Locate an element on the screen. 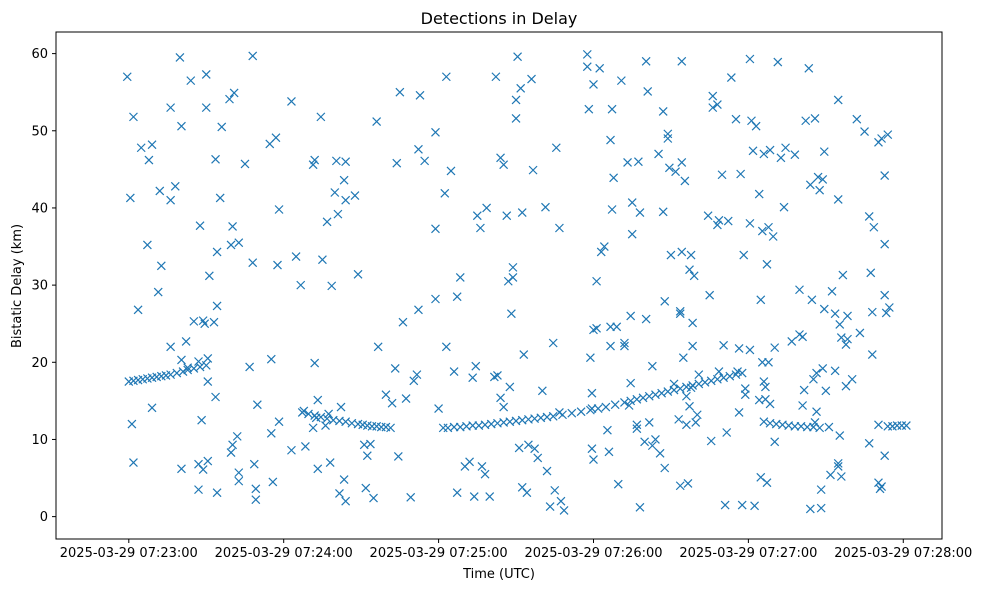 This screenshot has width=984, height=590. y-tick-label: 40 is located at coordinates (39, 208).